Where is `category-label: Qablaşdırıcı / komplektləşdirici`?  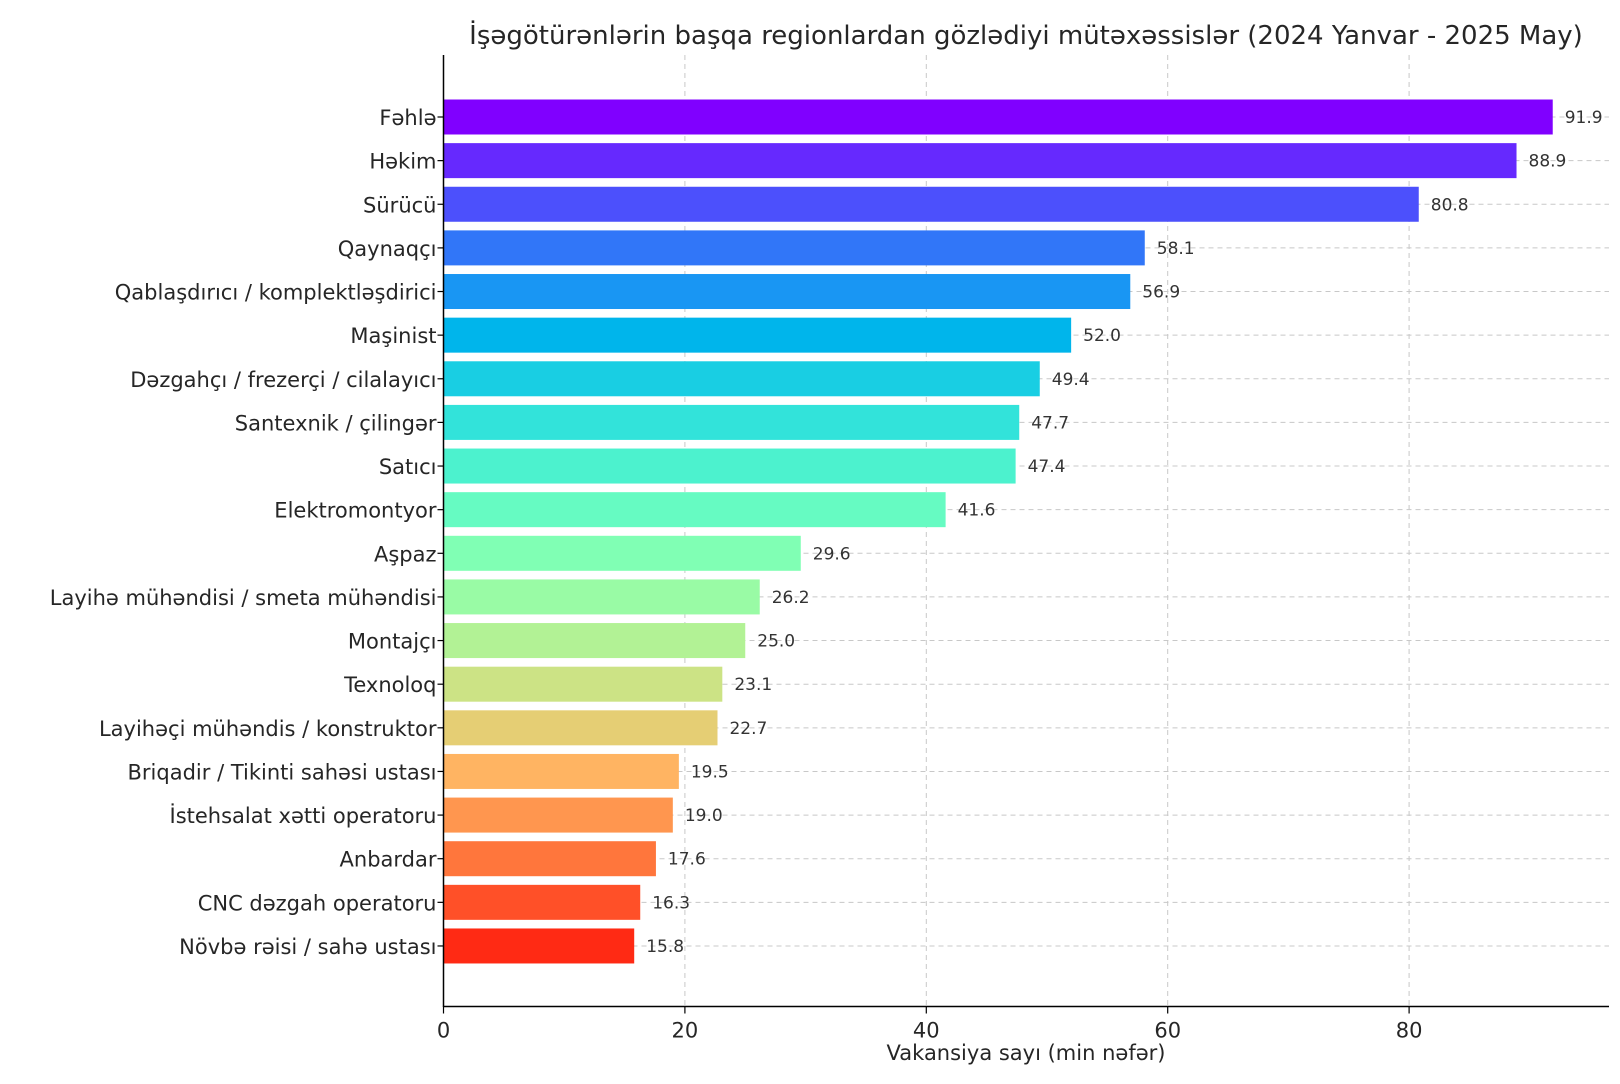 category-label: Qablaşdırıcı / komplektləşdirici is located at coordinates (276, 293).